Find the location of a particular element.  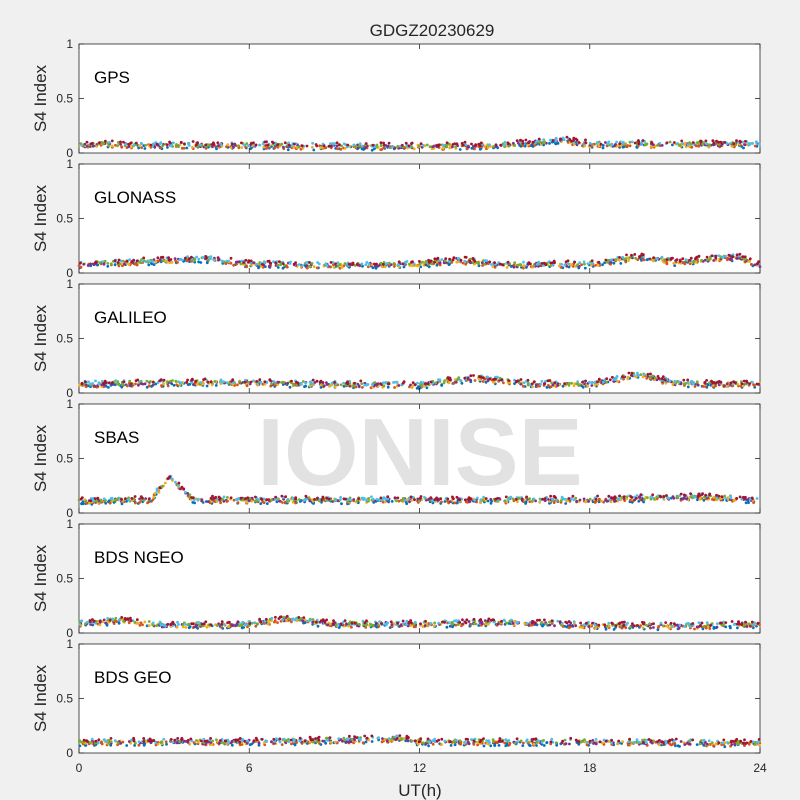

axes-box is located at coordinates (419, 698).